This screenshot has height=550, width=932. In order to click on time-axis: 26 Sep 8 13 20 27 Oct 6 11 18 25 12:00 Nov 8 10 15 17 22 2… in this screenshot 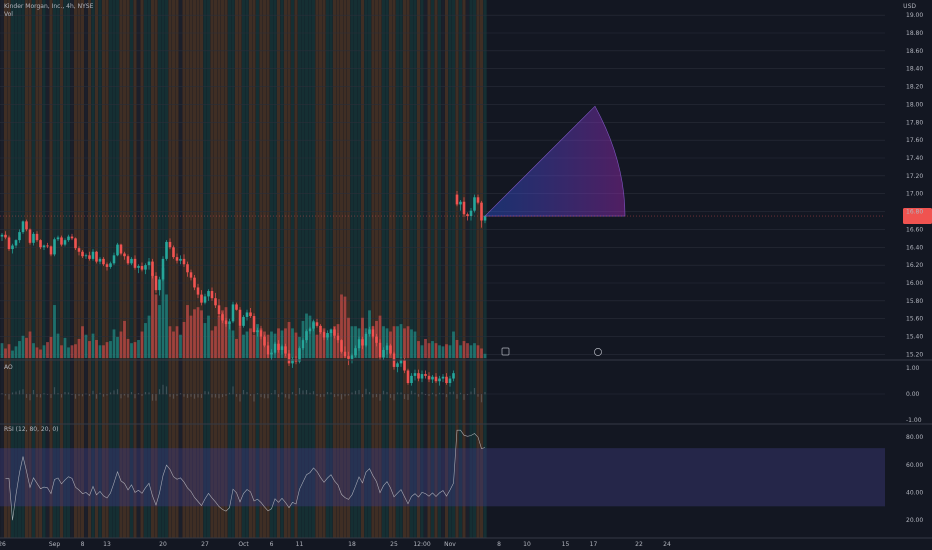, I will do `click(335, 544)`.